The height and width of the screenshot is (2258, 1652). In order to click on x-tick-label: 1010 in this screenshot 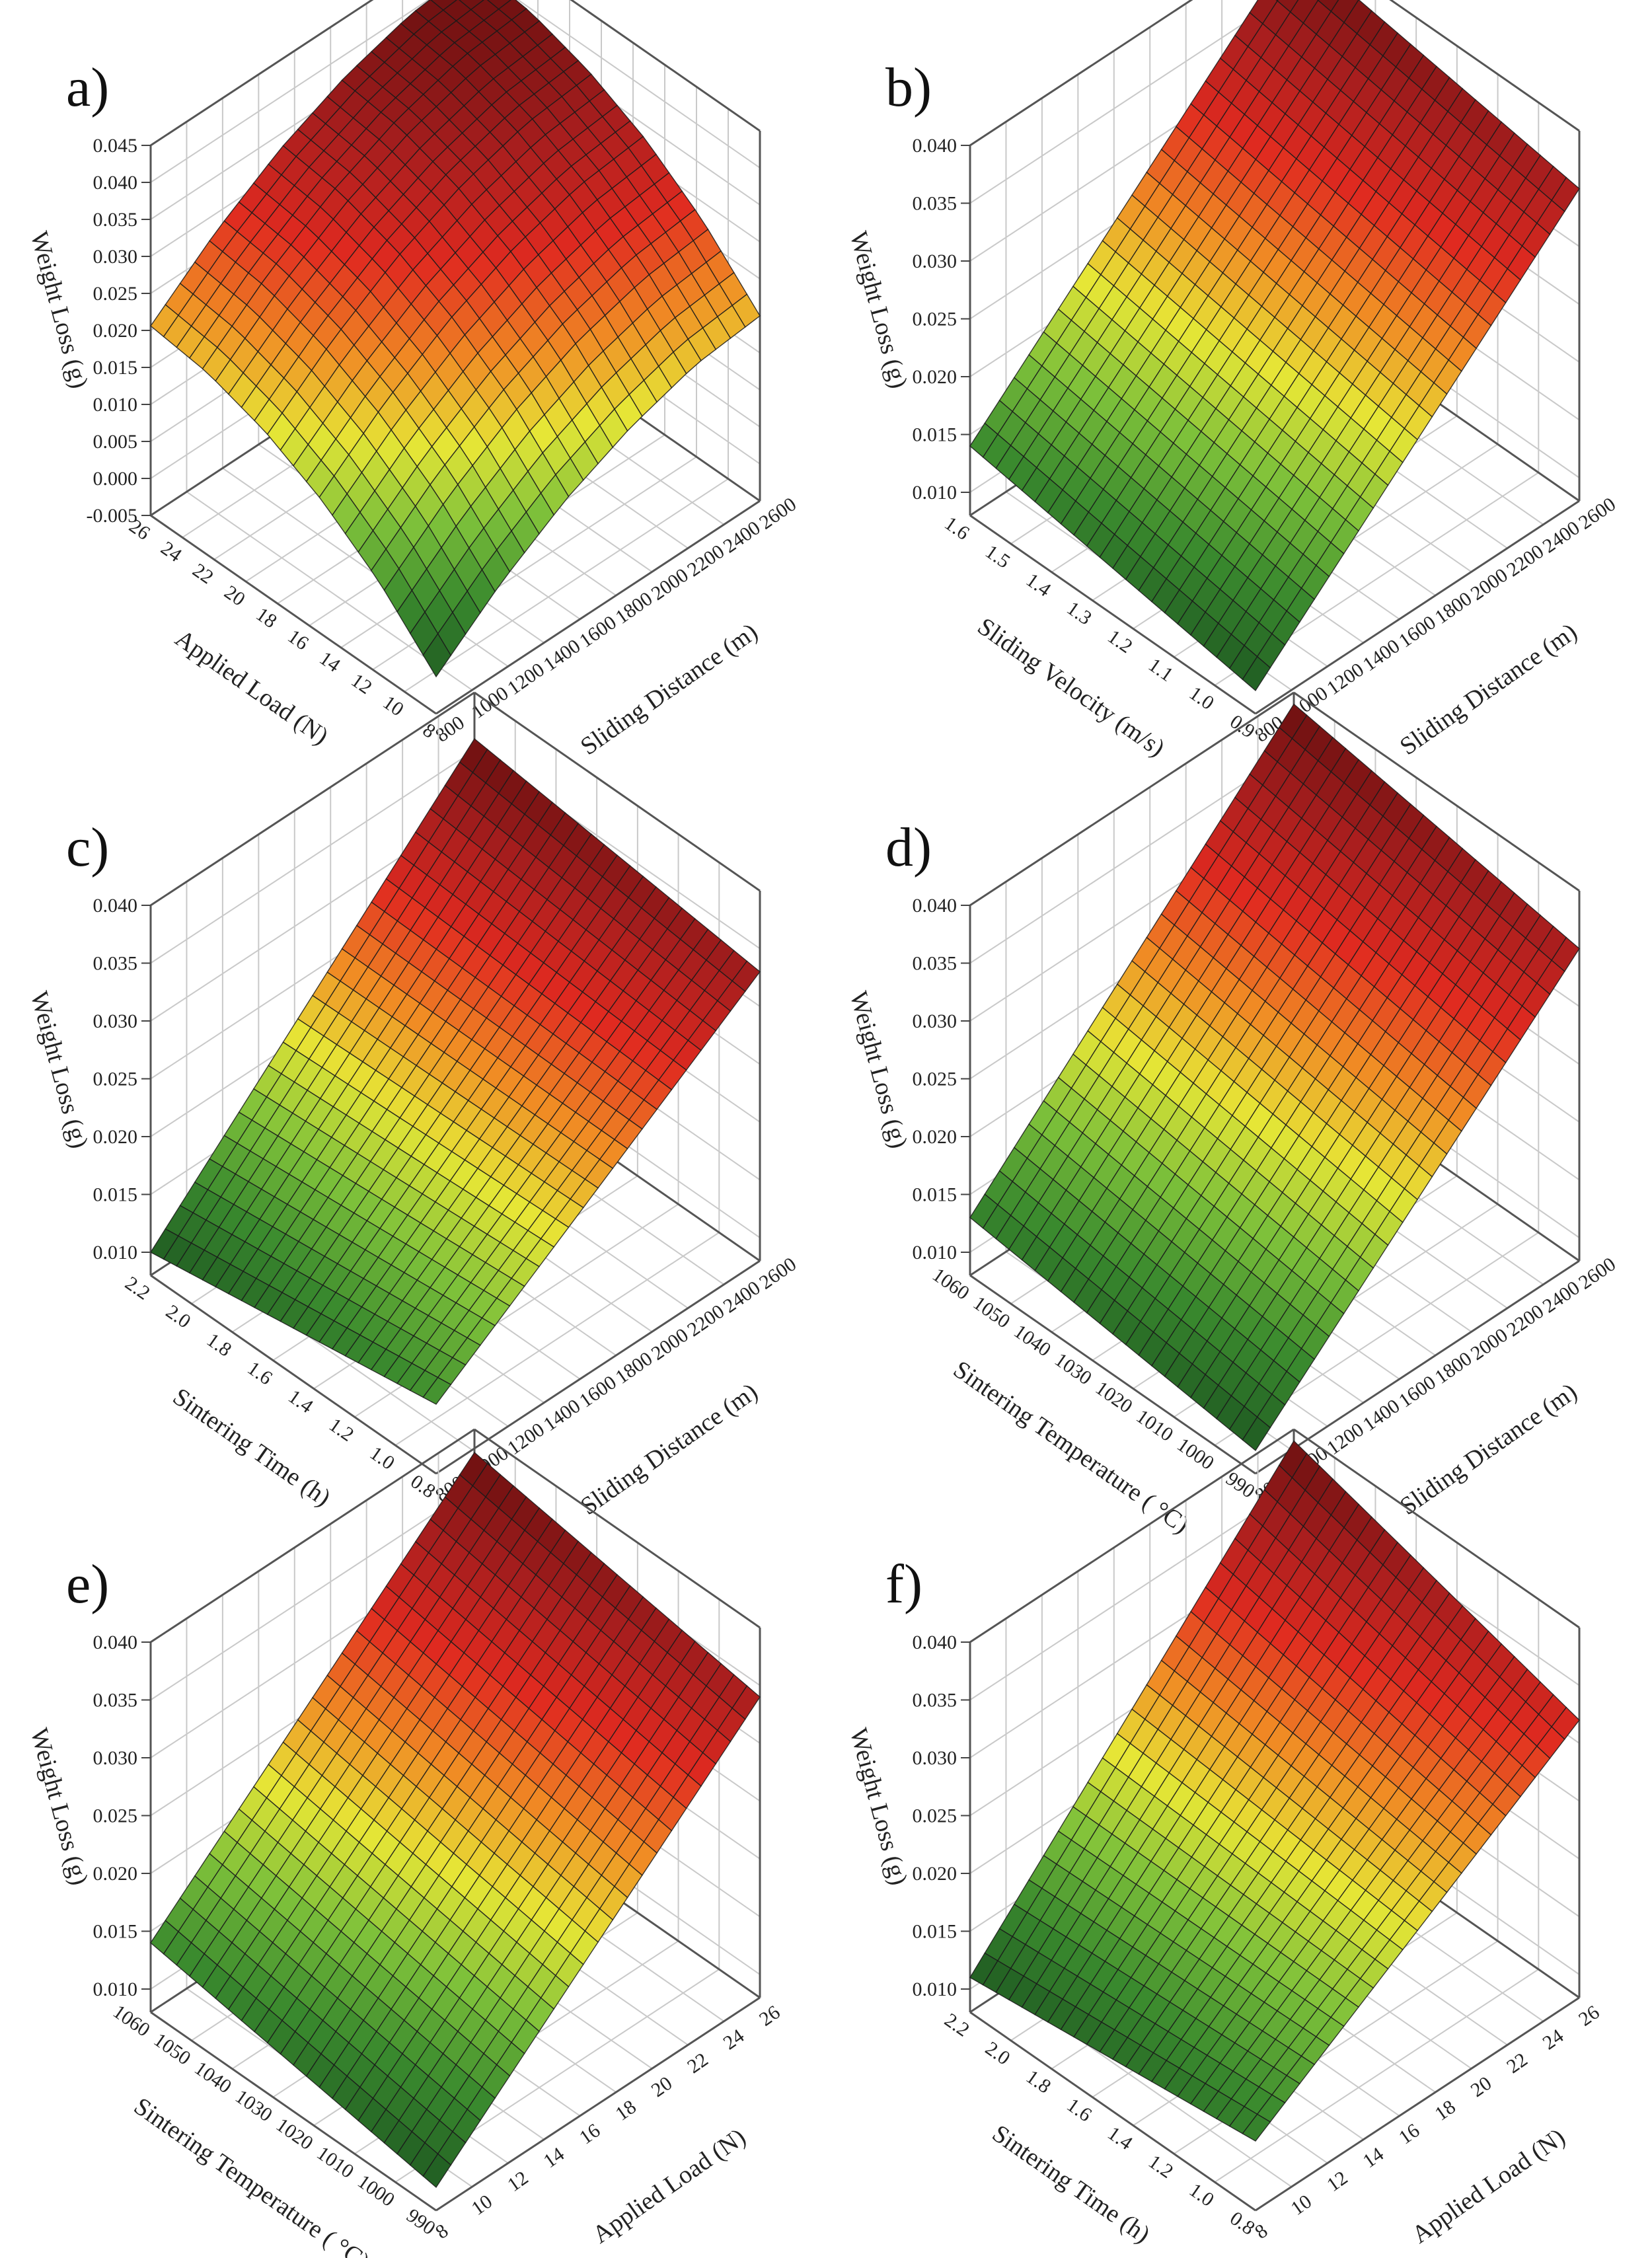, I will do `click(335, 2162)`.